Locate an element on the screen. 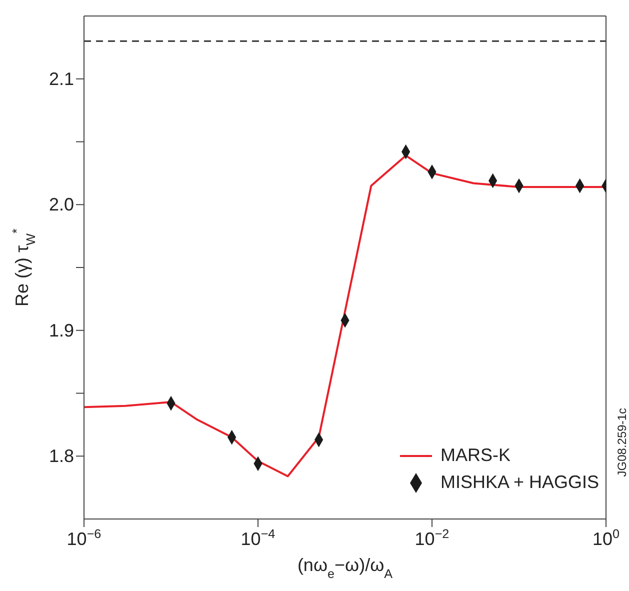  x-tick-label: 10$^{0}$ is located at coordinates (606, 538).